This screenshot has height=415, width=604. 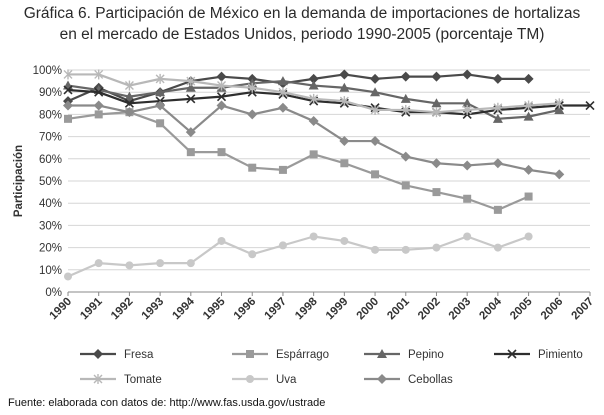 What do you see at coordinates (50, 226) in the screenshot?
I see `y-tick-label: 30%` at bounding box center [50, 226].